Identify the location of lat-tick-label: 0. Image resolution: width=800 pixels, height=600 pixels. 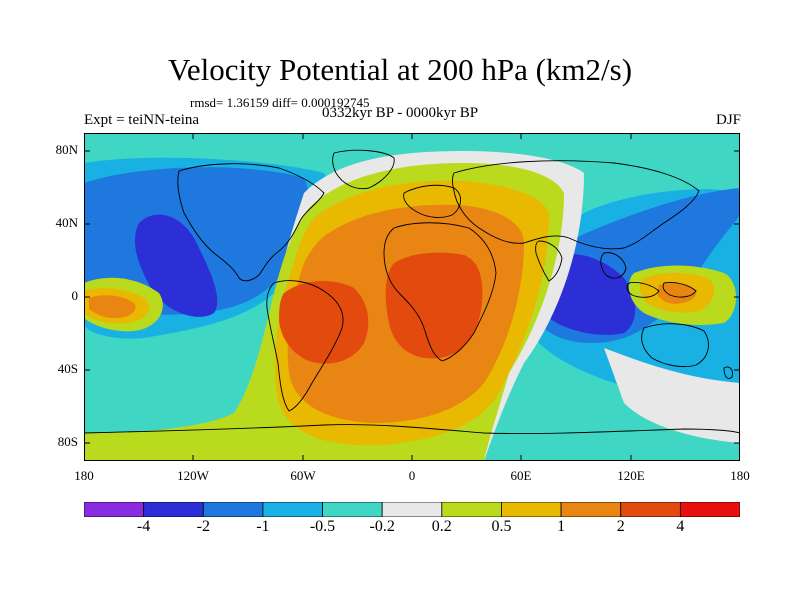
(75, 295).